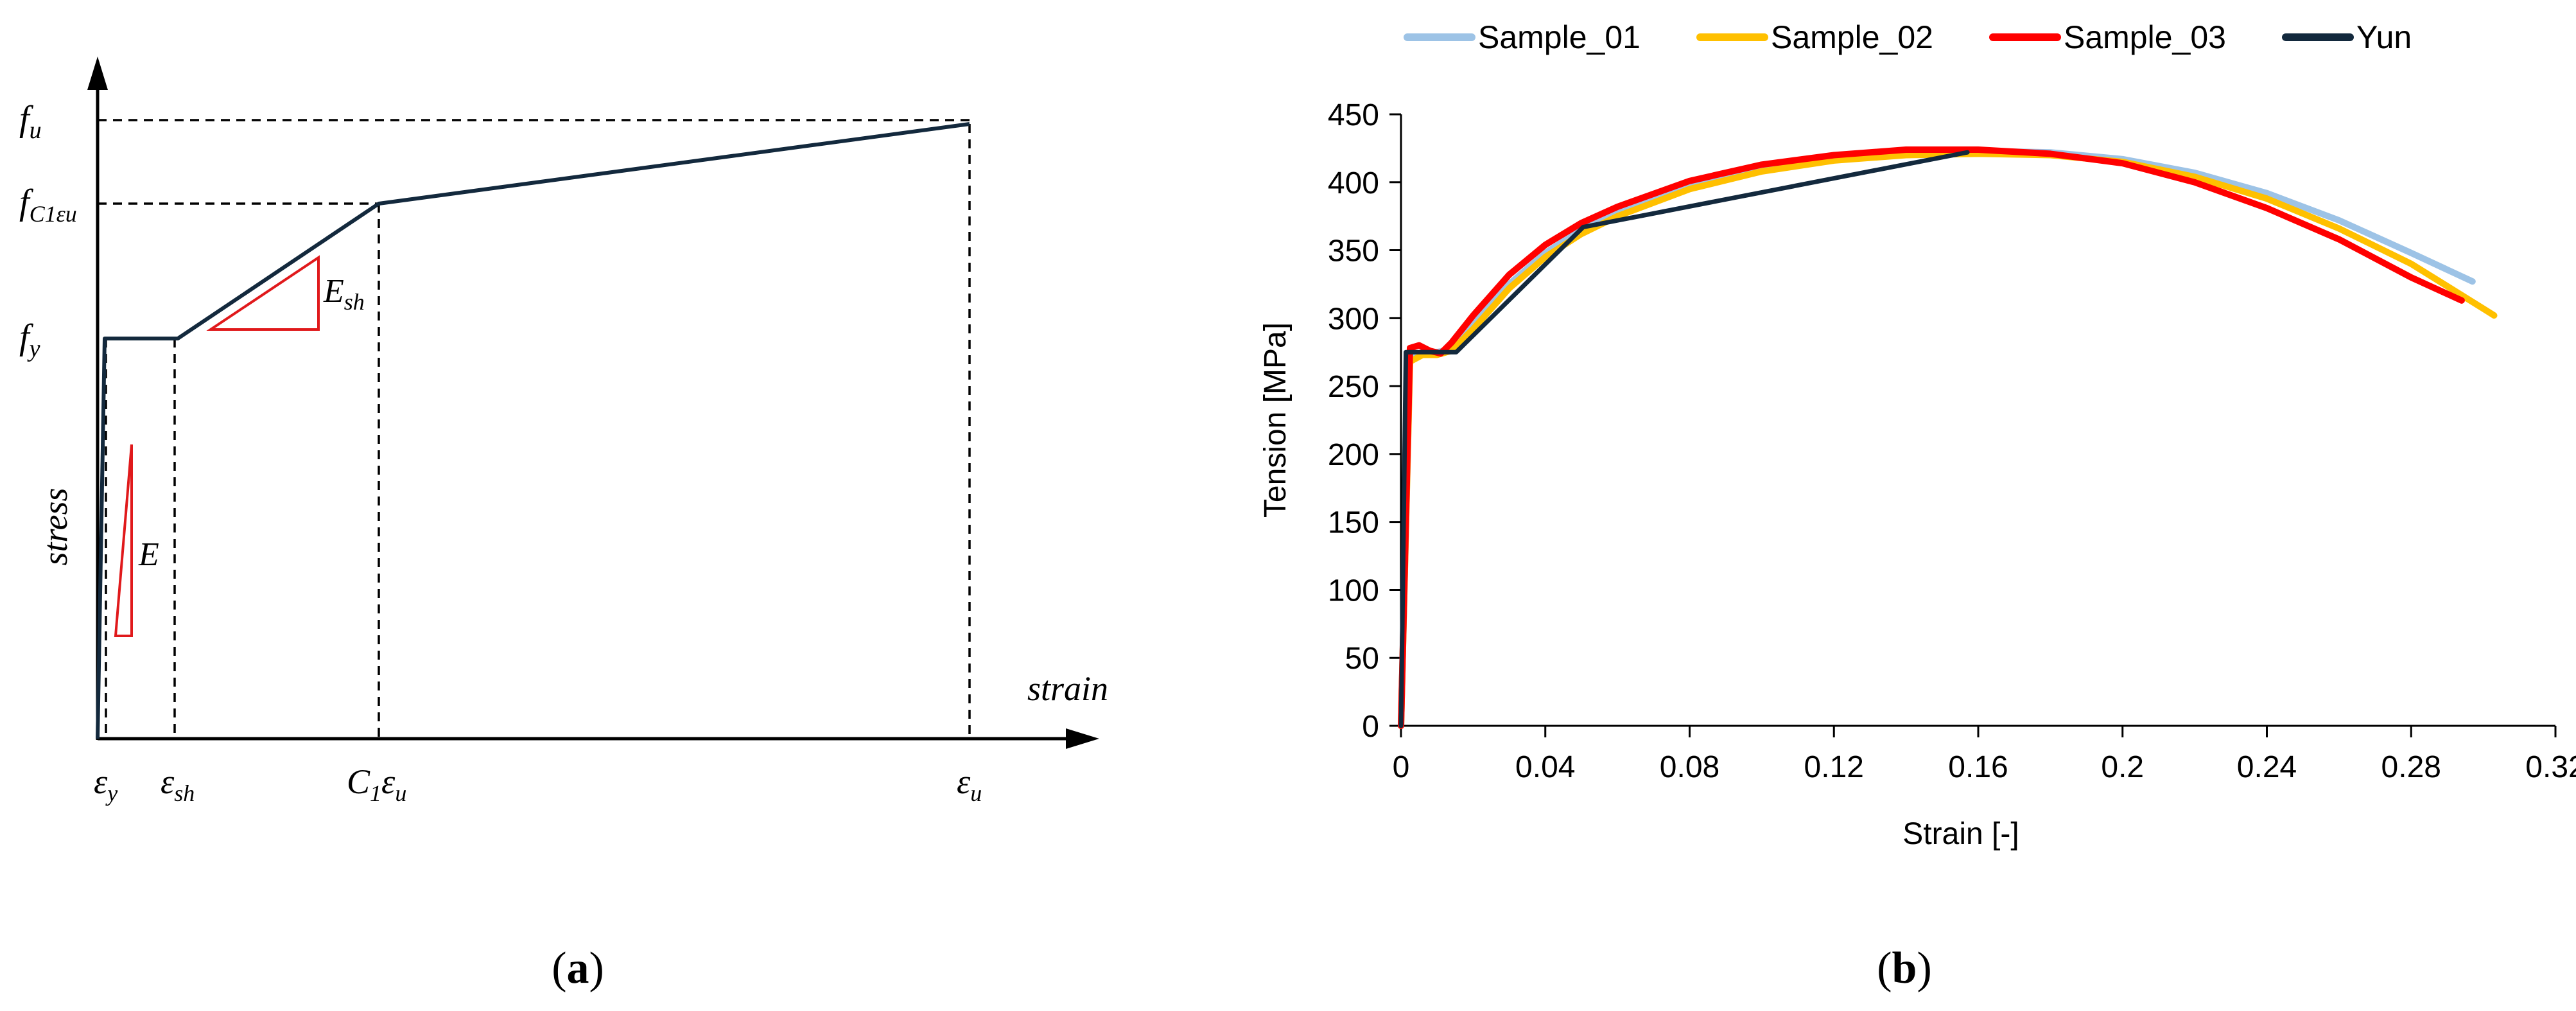 Image resolution: width=2576 pixels, height=1011 pixels. Describe the element at coordinates (1960, 834) in the screenshot. I see `panel-b-x-axis-title: Strain [-]` at that location.